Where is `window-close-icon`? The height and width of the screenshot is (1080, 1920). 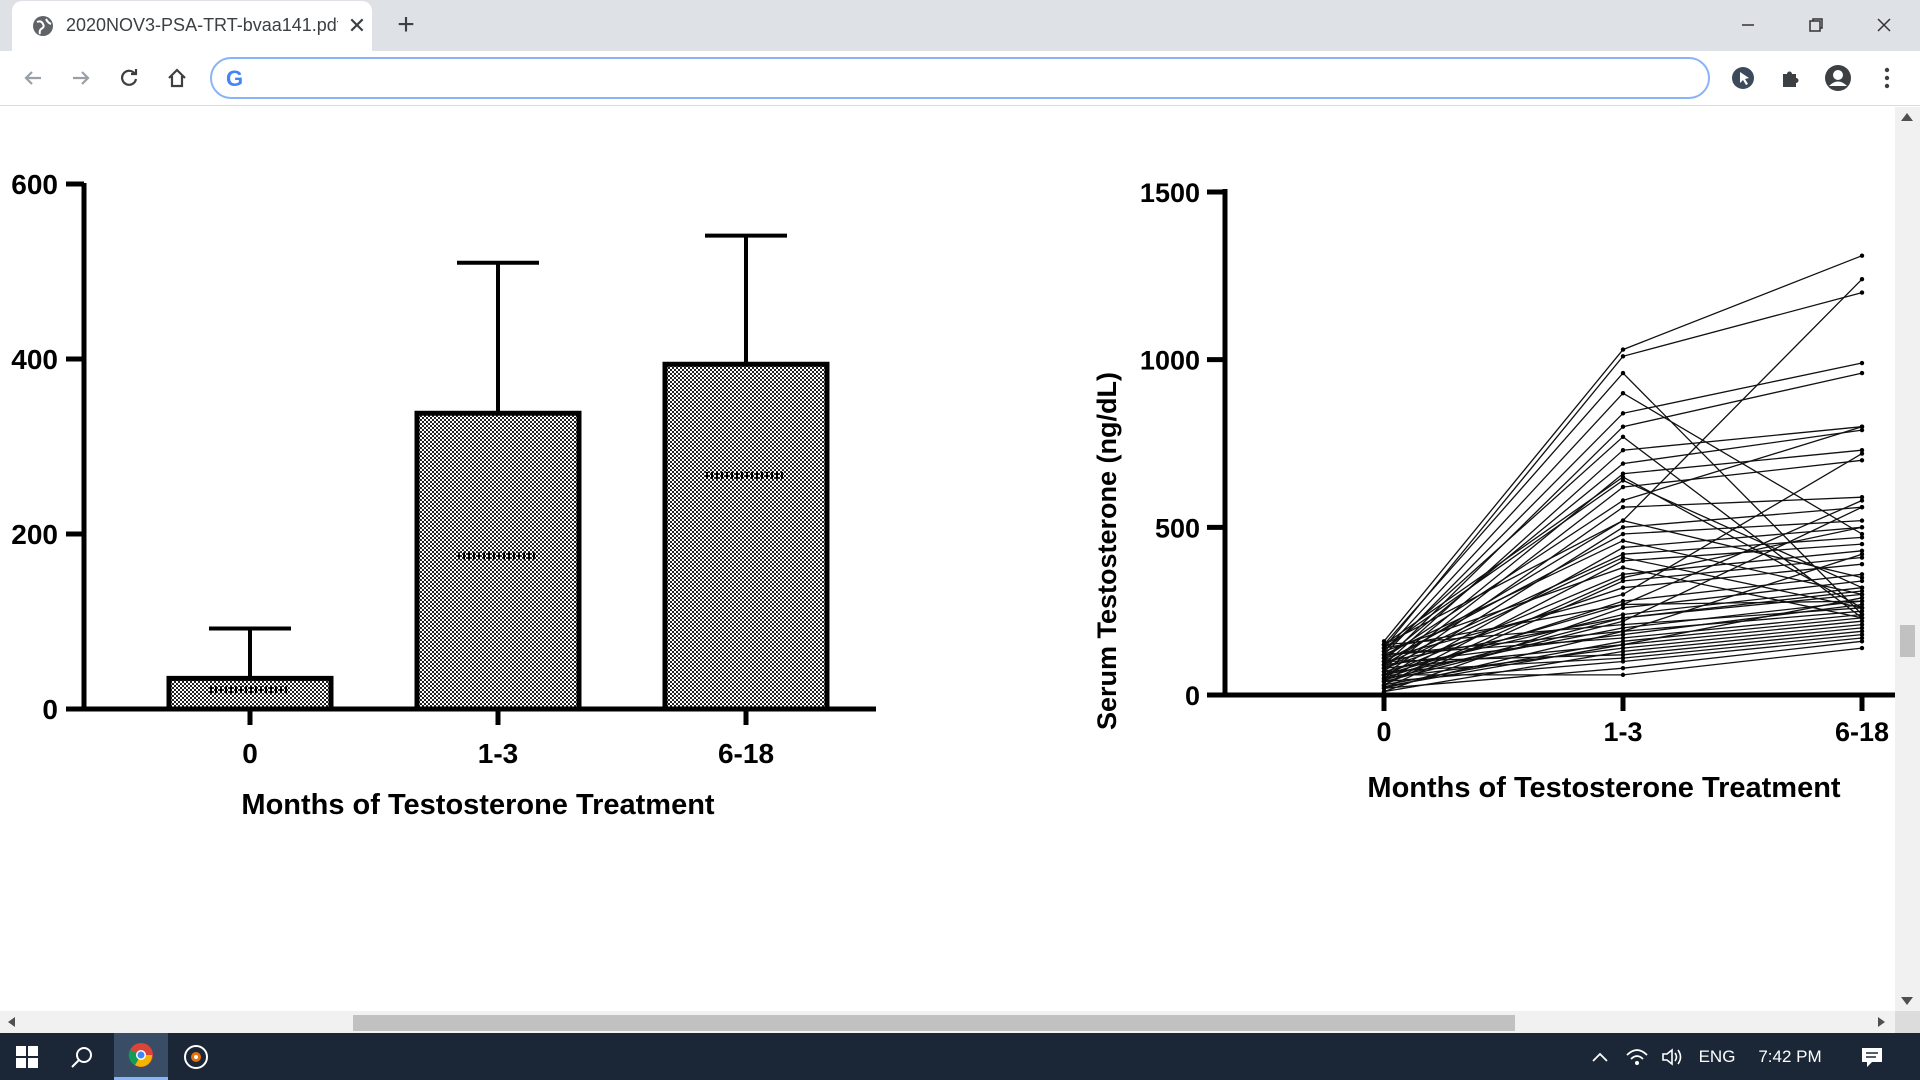 window-close-icon is located at coordinates (1884, 25).